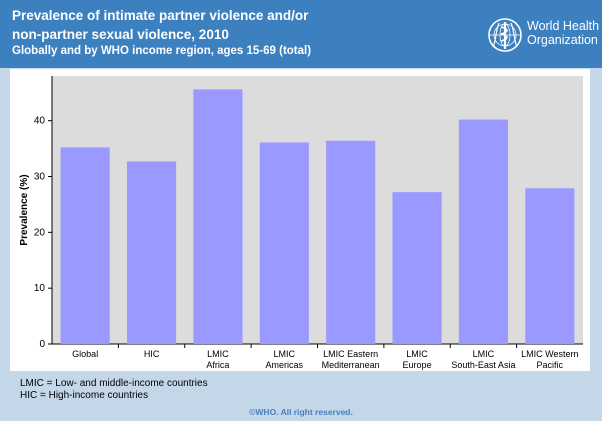 The image size is (602, 421). What do you see at coordinates (417, 359) in the screenshot?
I see `x-tick-label: LMIC Europe` at bounding box center [417, 359].